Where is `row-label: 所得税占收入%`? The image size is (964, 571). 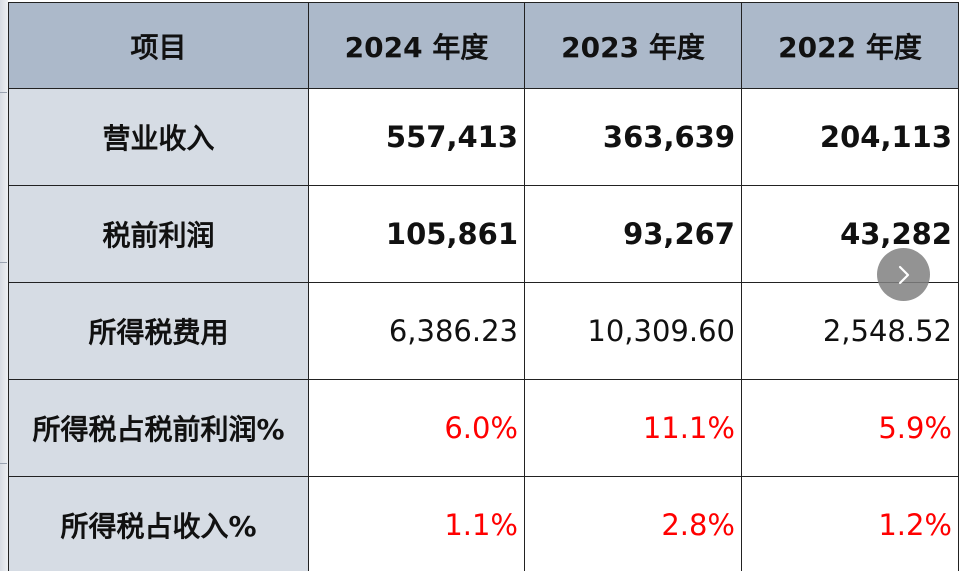
row-label: 所得税占收入% is located at coordinates (158, 523).